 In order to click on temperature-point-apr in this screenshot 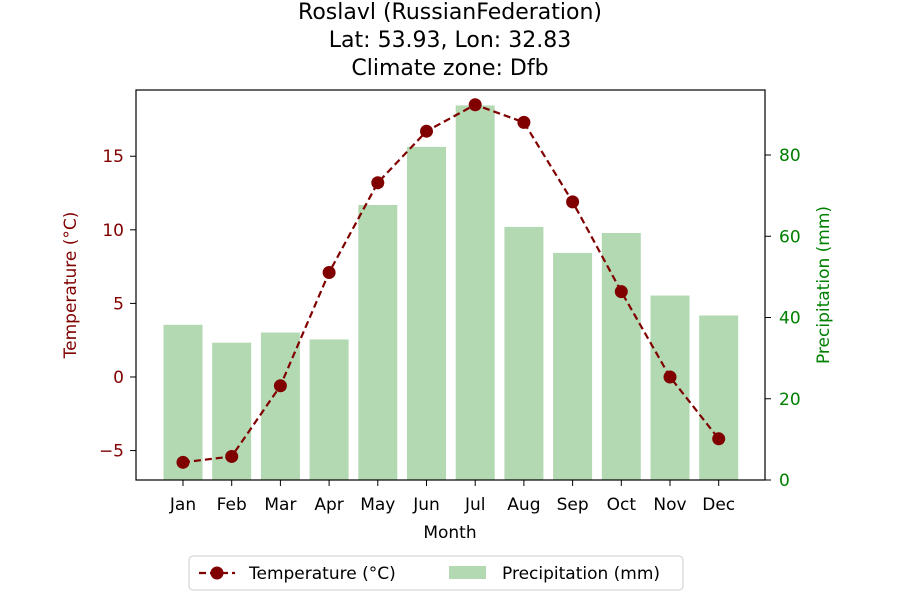, I will do `click(329, 272)`.